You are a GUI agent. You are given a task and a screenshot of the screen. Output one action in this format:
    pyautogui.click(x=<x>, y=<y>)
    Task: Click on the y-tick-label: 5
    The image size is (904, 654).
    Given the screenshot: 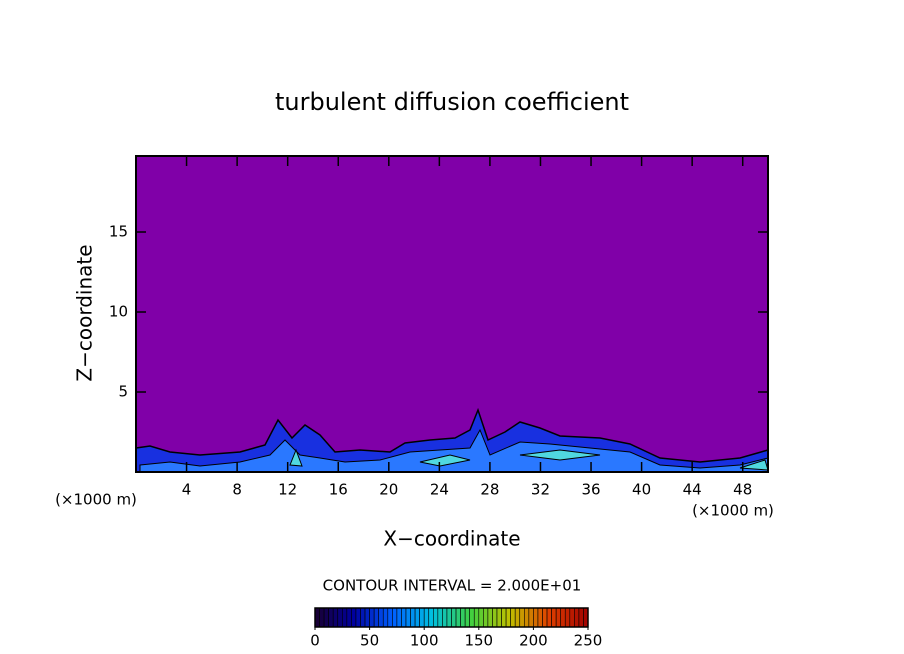 What is the action you would take?
    pyautogui.click(x=123, y=392)
    